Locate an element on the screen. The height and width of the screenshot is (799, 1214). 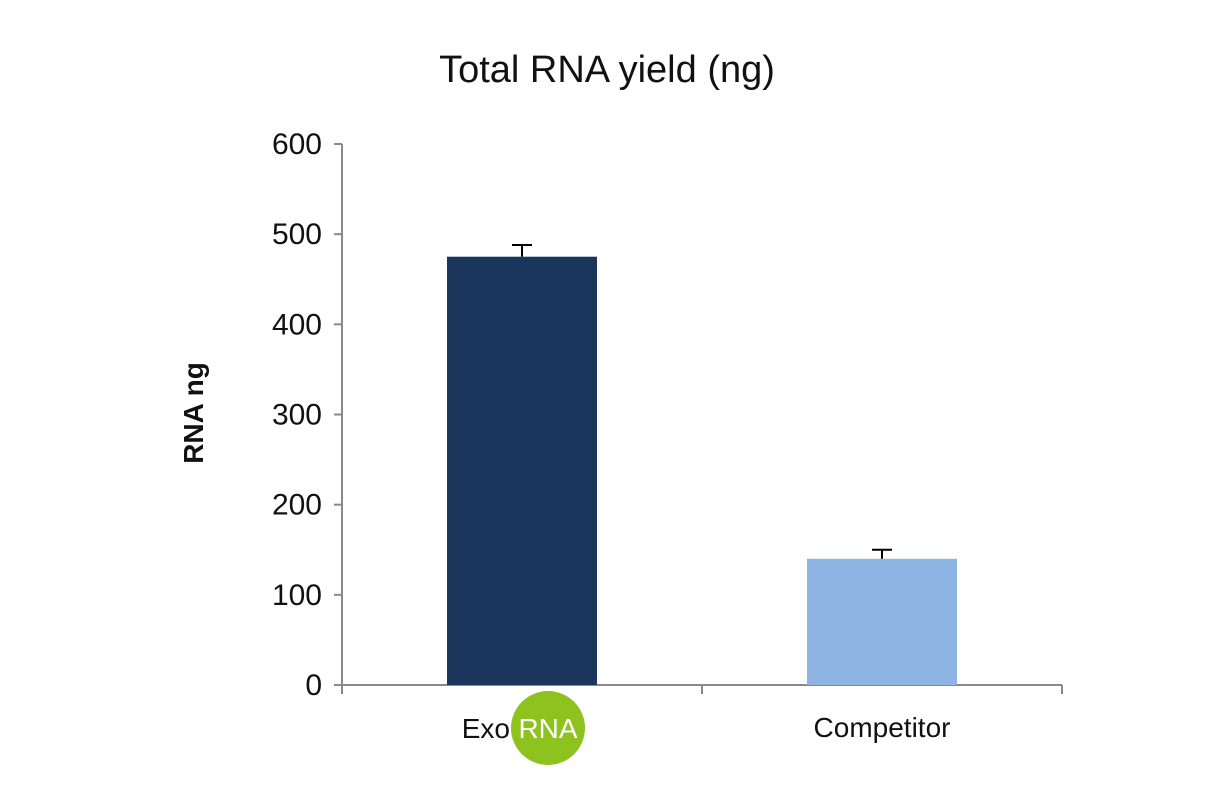
category-label: Competitor is located at coordinates (882, 727).